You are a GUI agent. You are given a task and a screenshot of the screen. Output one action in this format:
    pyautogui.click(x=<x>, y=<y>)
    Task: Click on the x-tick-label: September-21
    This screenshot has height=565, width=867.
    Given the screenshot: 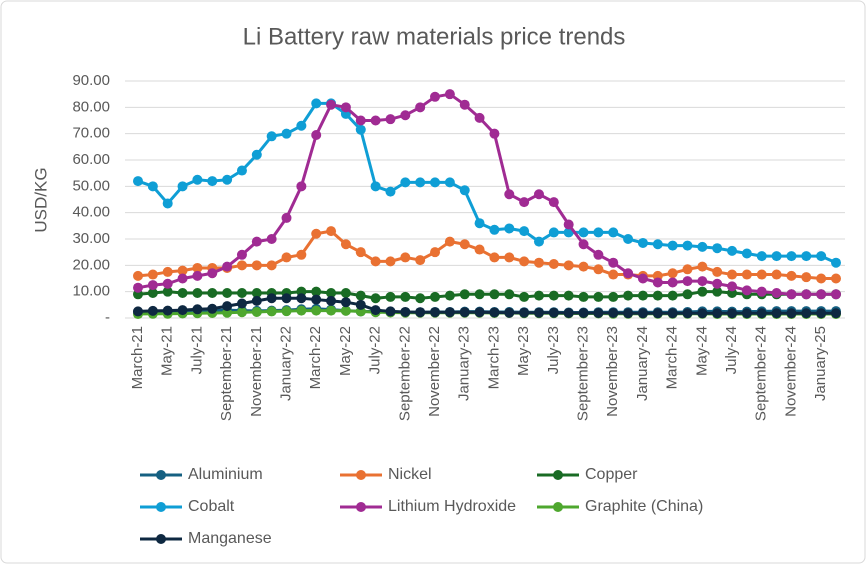 What is the action you would take?
    pyautogui.click(x=226, y=373)
    